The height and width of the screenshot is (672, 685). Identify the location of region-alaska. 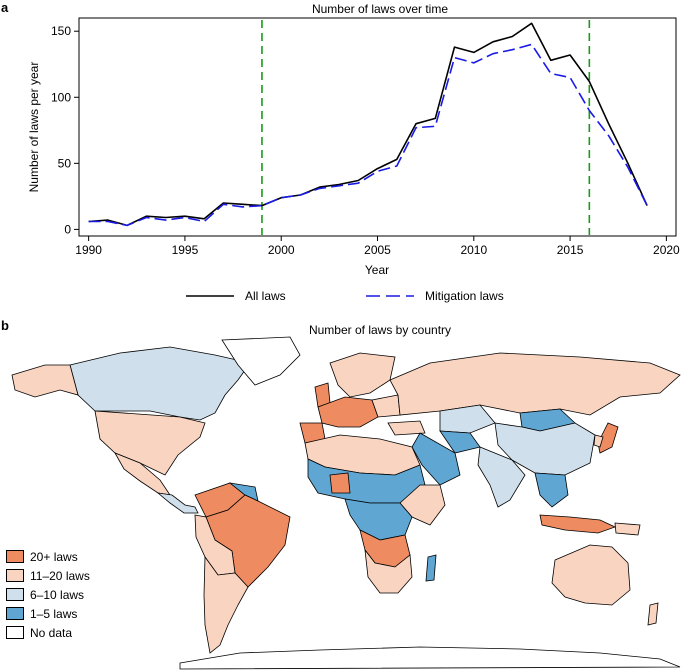
(45, 381).